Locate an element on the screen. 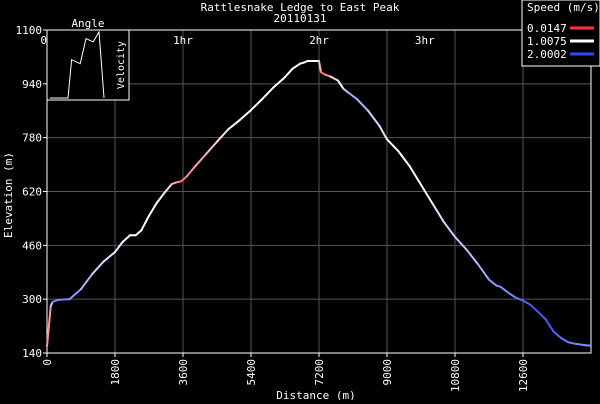 The width and height of the screenshot is (600, 404). y-tick-label-2: 460 is located at coordinates (32, 245).